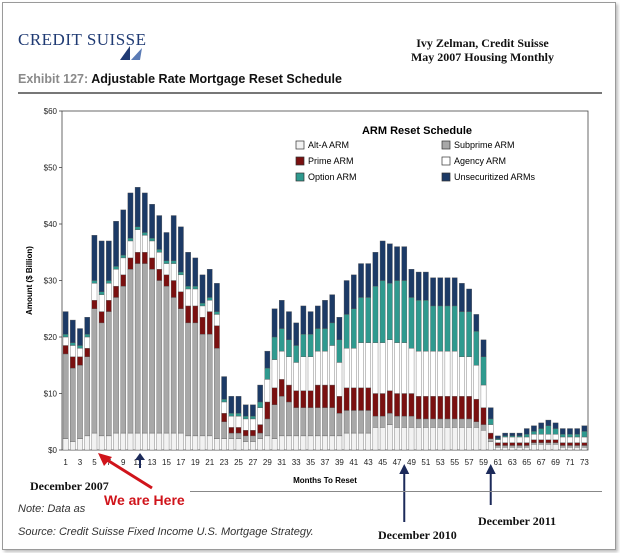  Describe the element at coordinates (382, 462) in the screenshot. I see `x-tick-label: 45` at that location.